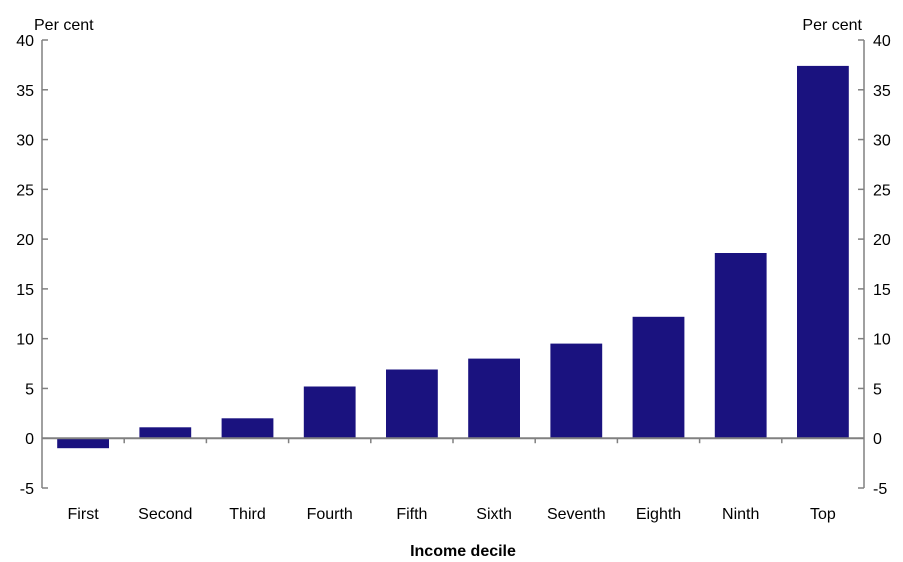 Image resolution: width=903 pixels, height=562 pixels. Describe the element at coordinates (494, 398) in the screenshot. I see `bar-sixth` at that location.